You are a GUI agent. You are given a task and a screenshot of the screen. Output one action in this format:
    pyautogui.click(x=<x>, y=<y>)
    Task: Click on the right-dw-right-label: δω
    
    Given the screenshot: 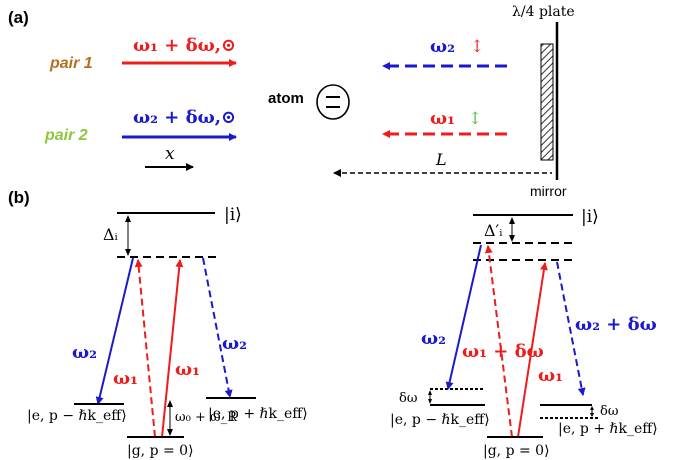 What is the action you would take?
    pyautogui.click(x=609, y=411)
    